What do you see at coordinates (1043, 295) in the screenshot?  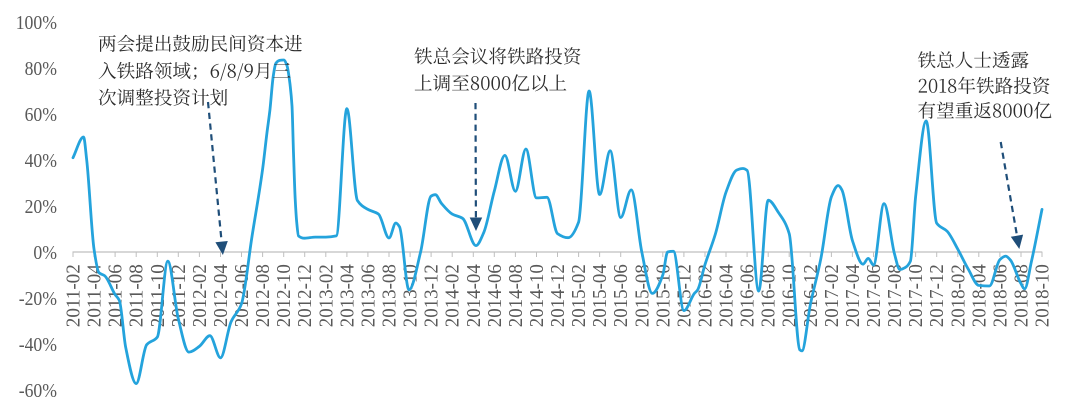 I see `svg-text: 2018-10` at bounding box center [1043, 295].